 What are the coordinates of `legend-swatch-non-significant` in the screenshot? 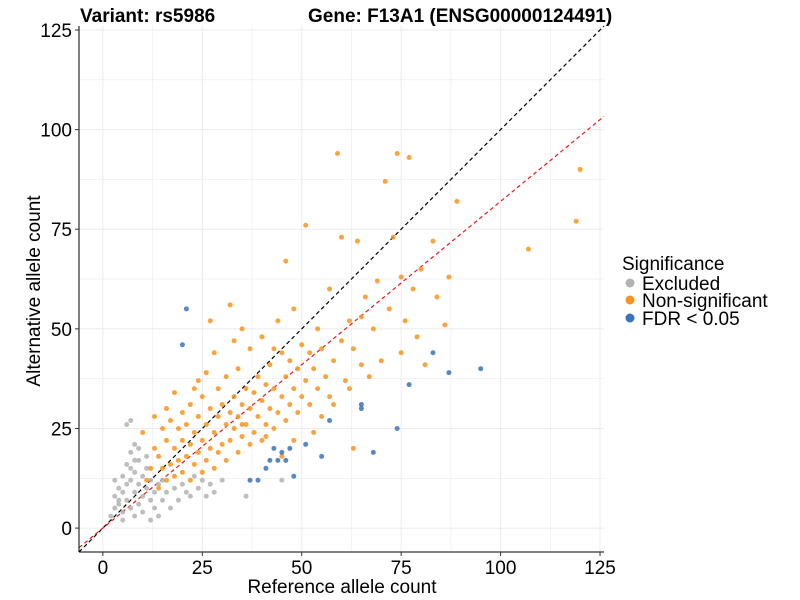 It's located at (630, 300).